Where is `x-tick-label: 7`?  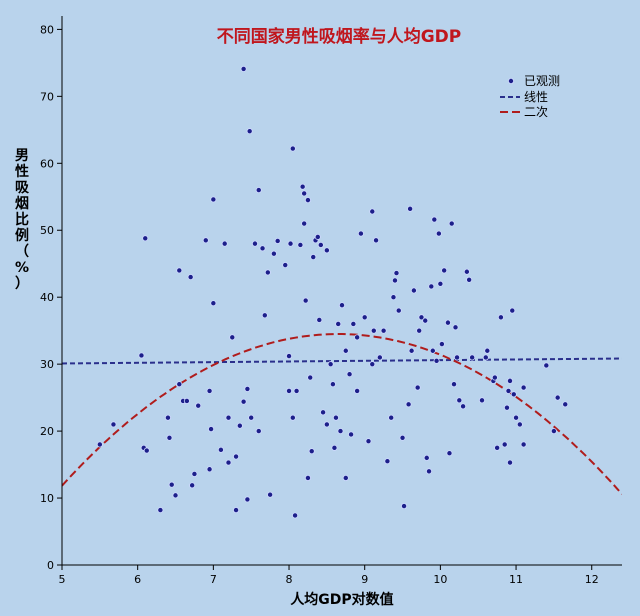 x-tick-label: 7 is located at coordinates (213, 579).